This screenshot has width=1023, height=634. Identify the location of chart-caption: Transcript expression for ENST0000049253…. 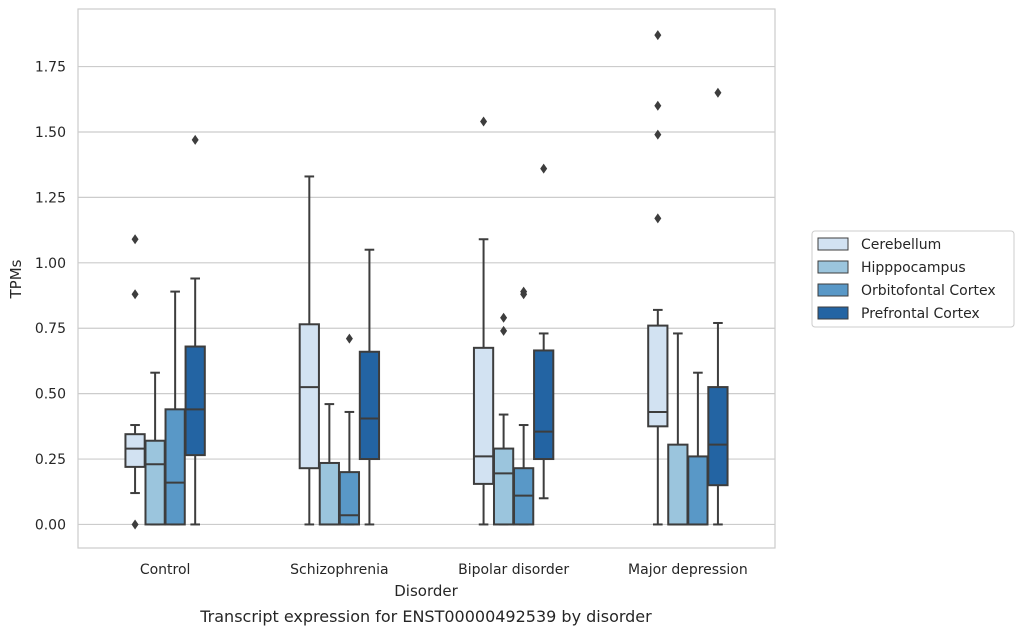
(425, 616).